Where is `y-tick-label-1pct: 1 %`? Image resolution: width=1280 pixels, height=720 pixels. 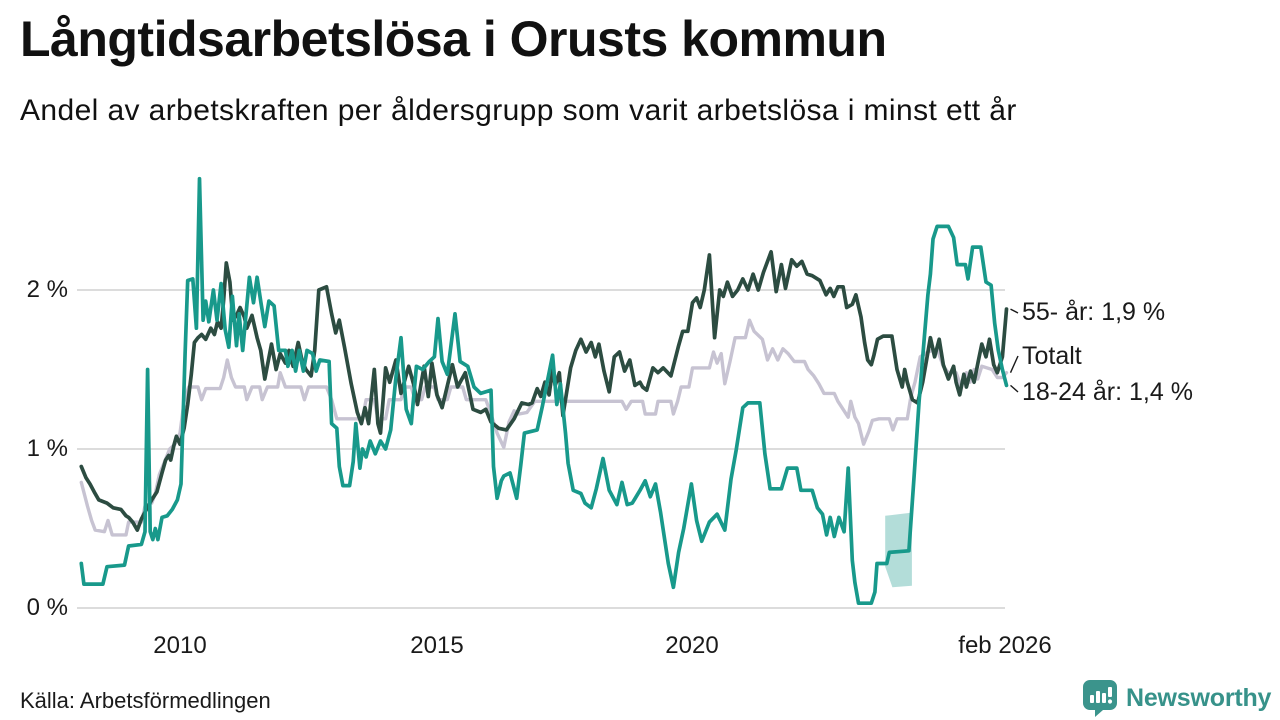 y-tick-label-1pct: 1 % is located at coordinates (47, 448).